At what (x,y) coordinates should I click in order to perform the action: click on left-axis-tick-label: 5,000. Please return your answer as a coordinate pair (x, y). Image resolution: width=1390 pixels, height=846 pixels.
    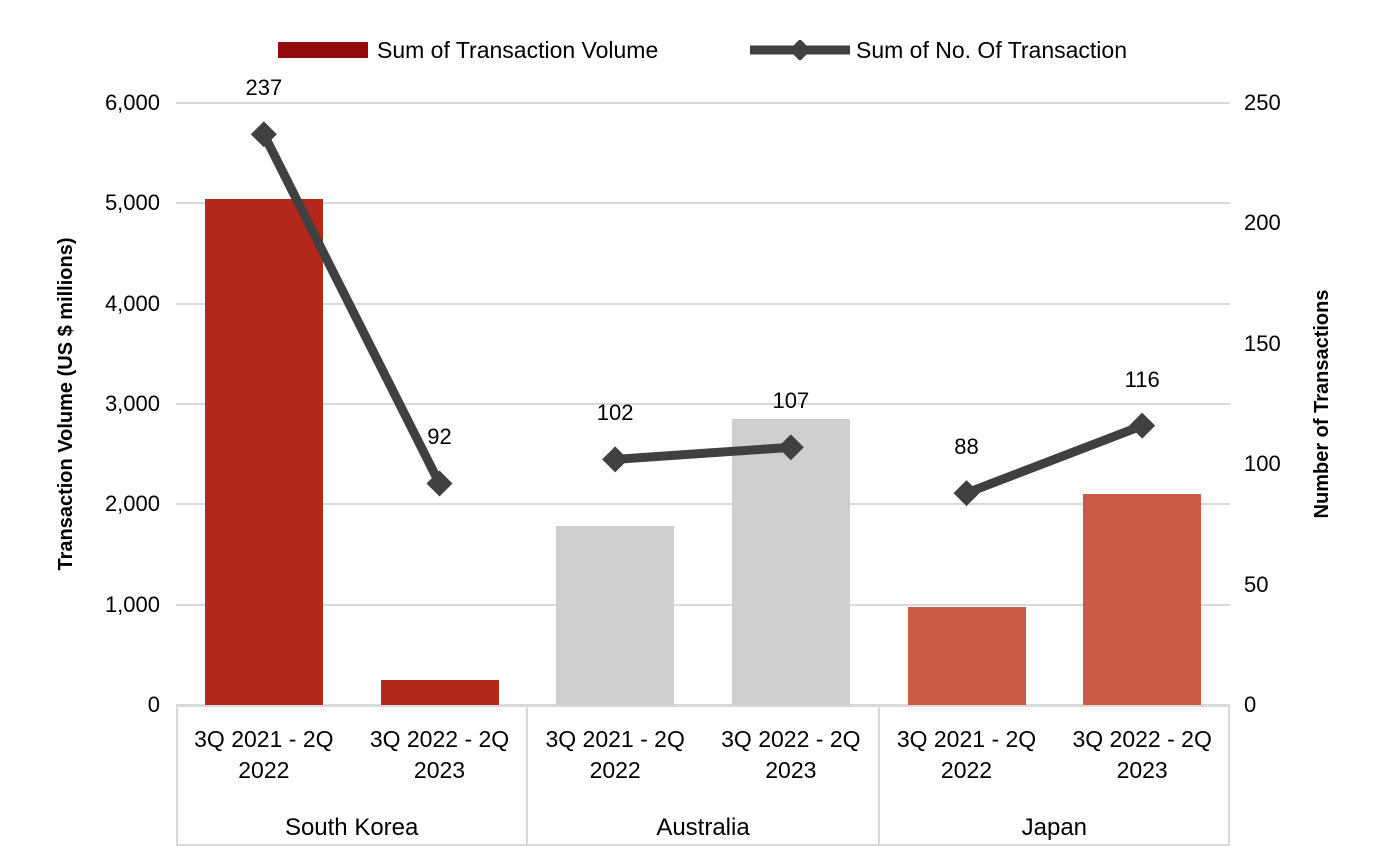
    Looking at the image, I should click on (132, 203).